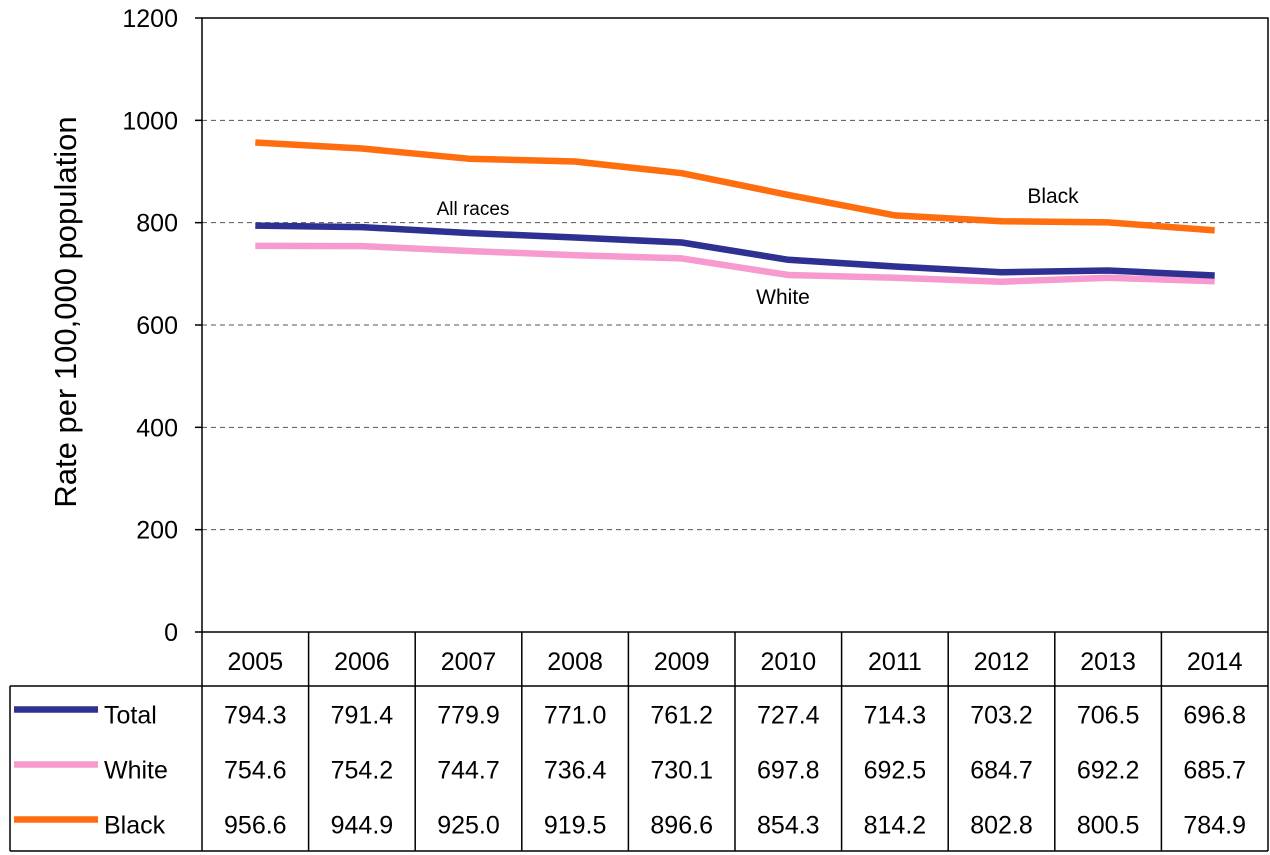 The width and height of the screenshot is (1270, 855). What do you see at coordinates (895, 771) in the screenshot?
I see `data-cell: 692.5` at bounding box center [895, 771].